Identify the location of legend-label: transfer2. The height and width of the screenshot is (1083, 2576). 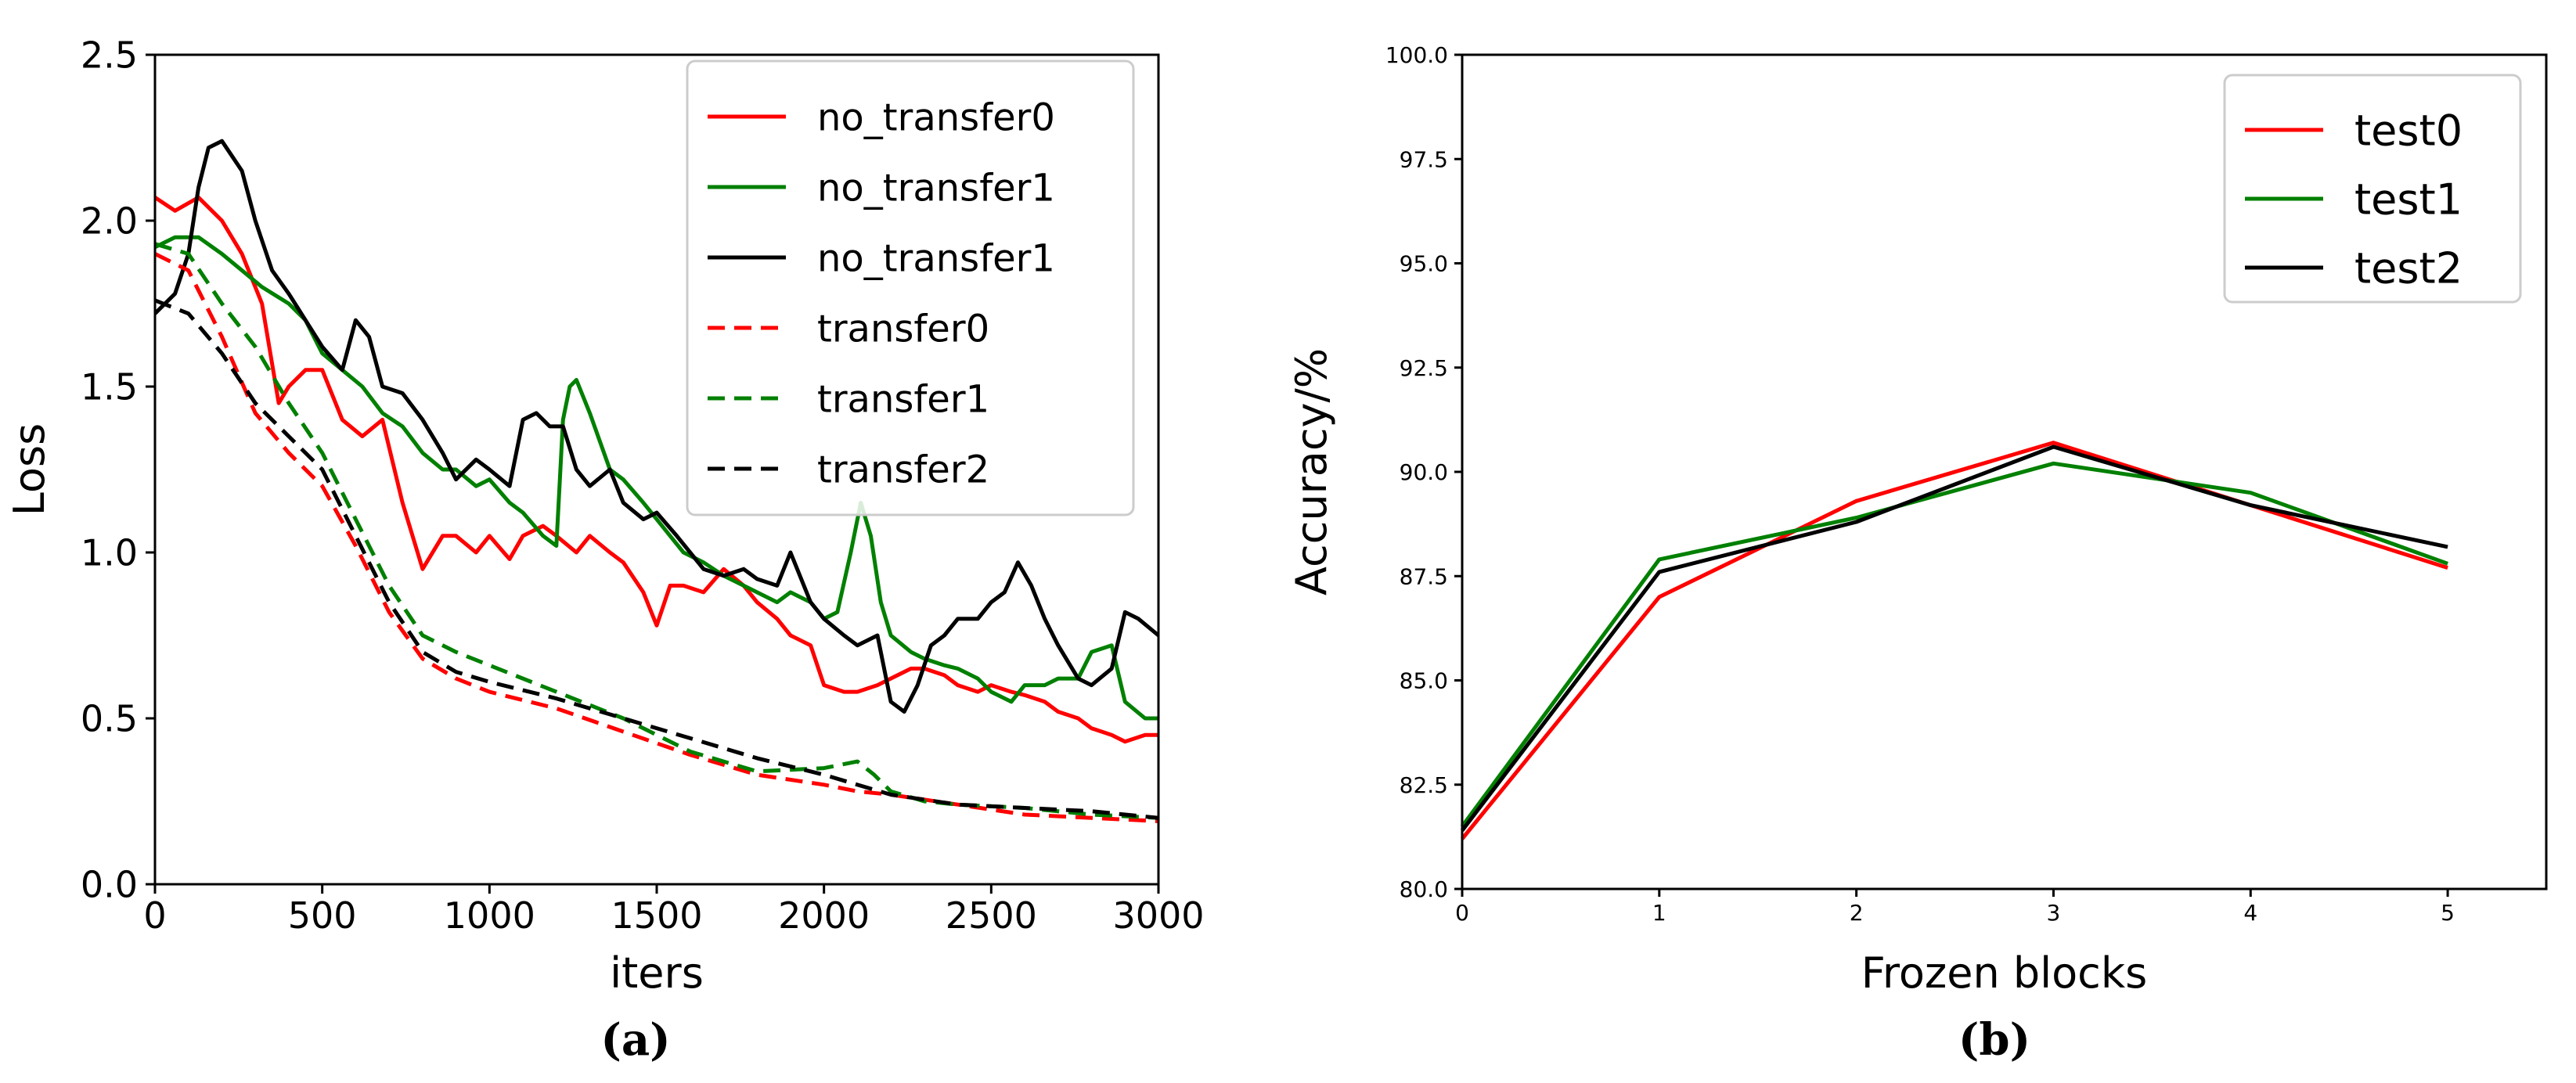
(903, 470).